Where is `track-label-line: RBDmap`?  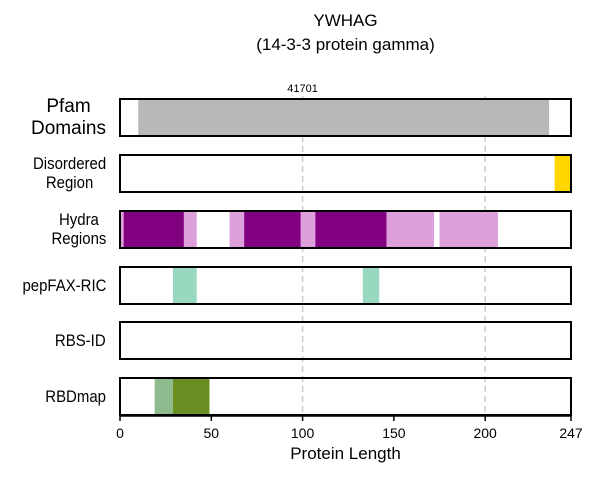 track-label-line: RBDmap is located at coordinates (75, 396).